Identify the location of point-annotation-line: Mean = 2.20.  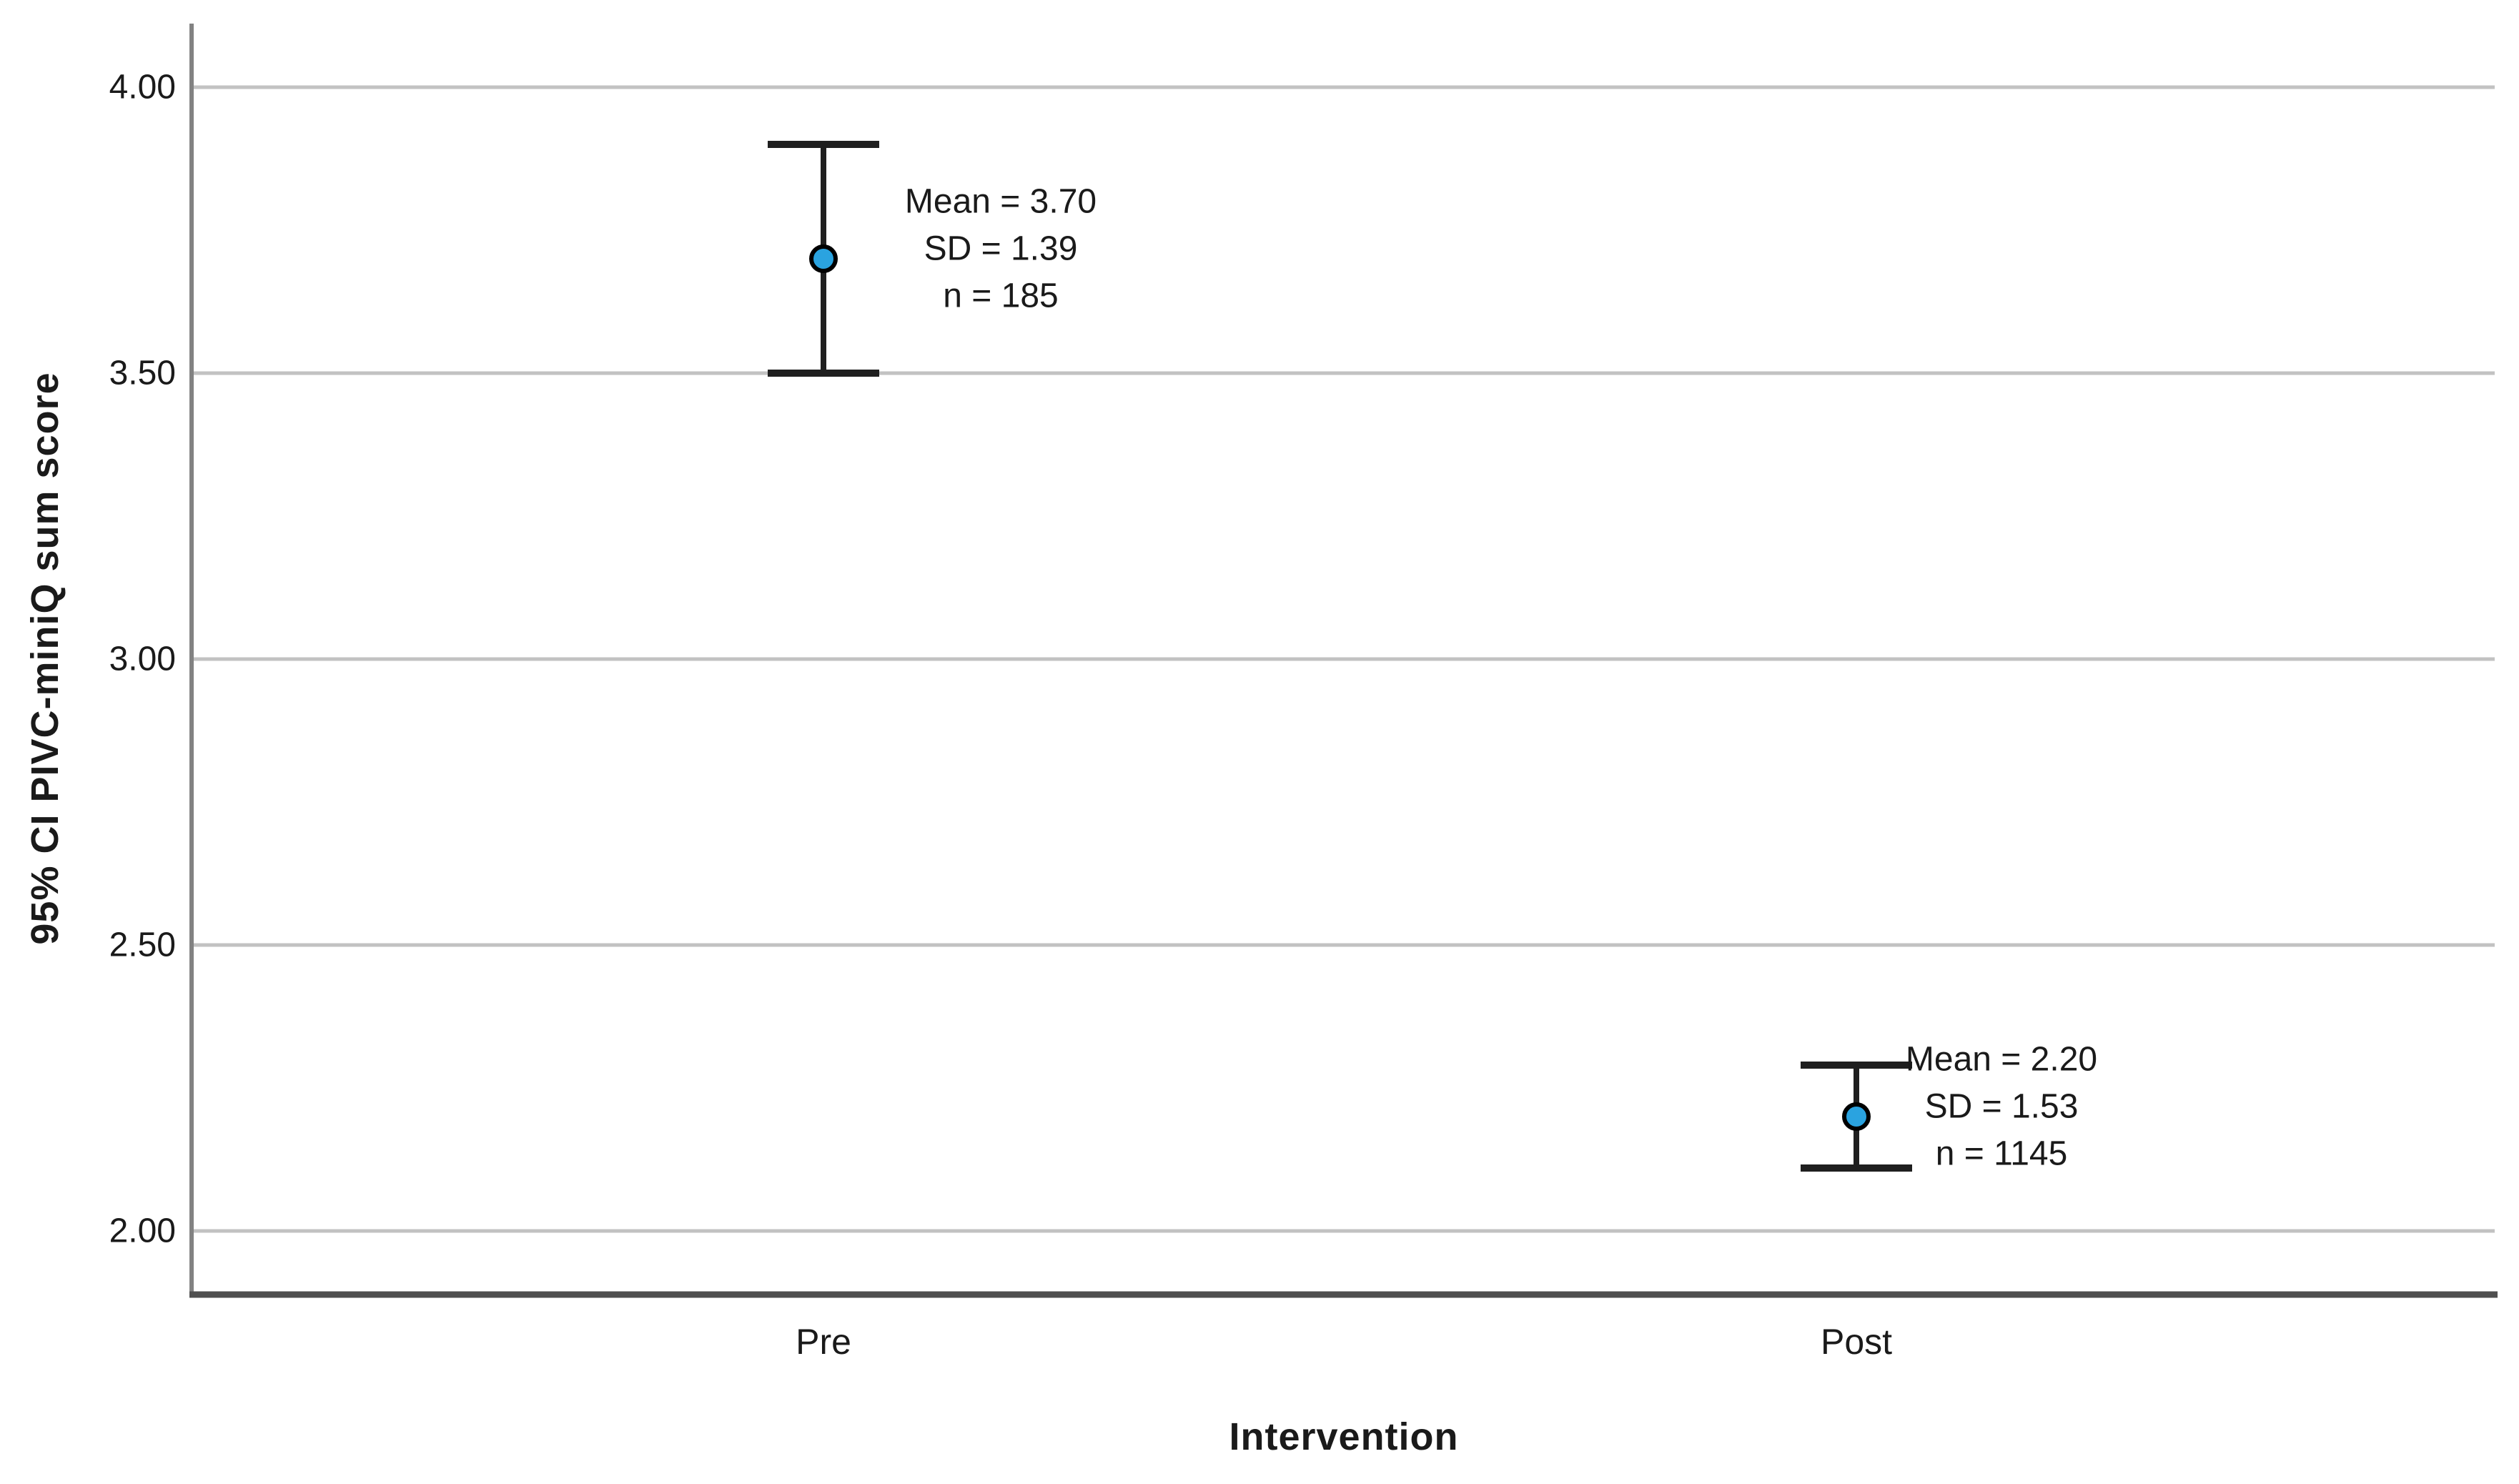
(2002, 1060).